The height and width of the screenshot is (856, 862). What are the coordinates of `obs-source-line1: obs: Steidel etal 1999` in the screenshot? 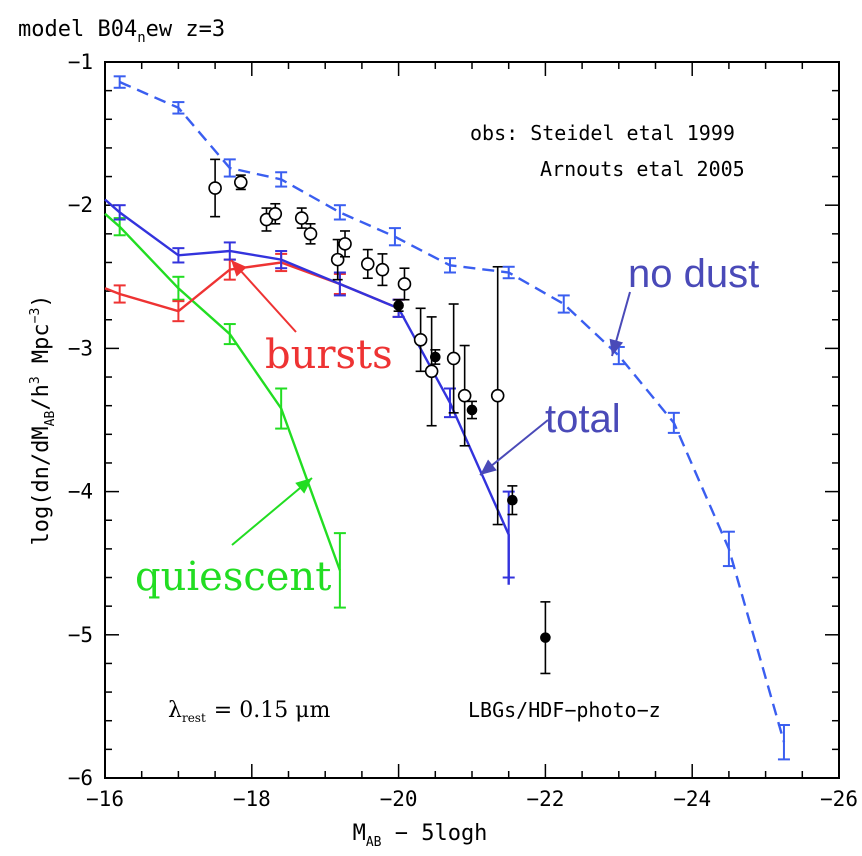 It's located at (602, 133).